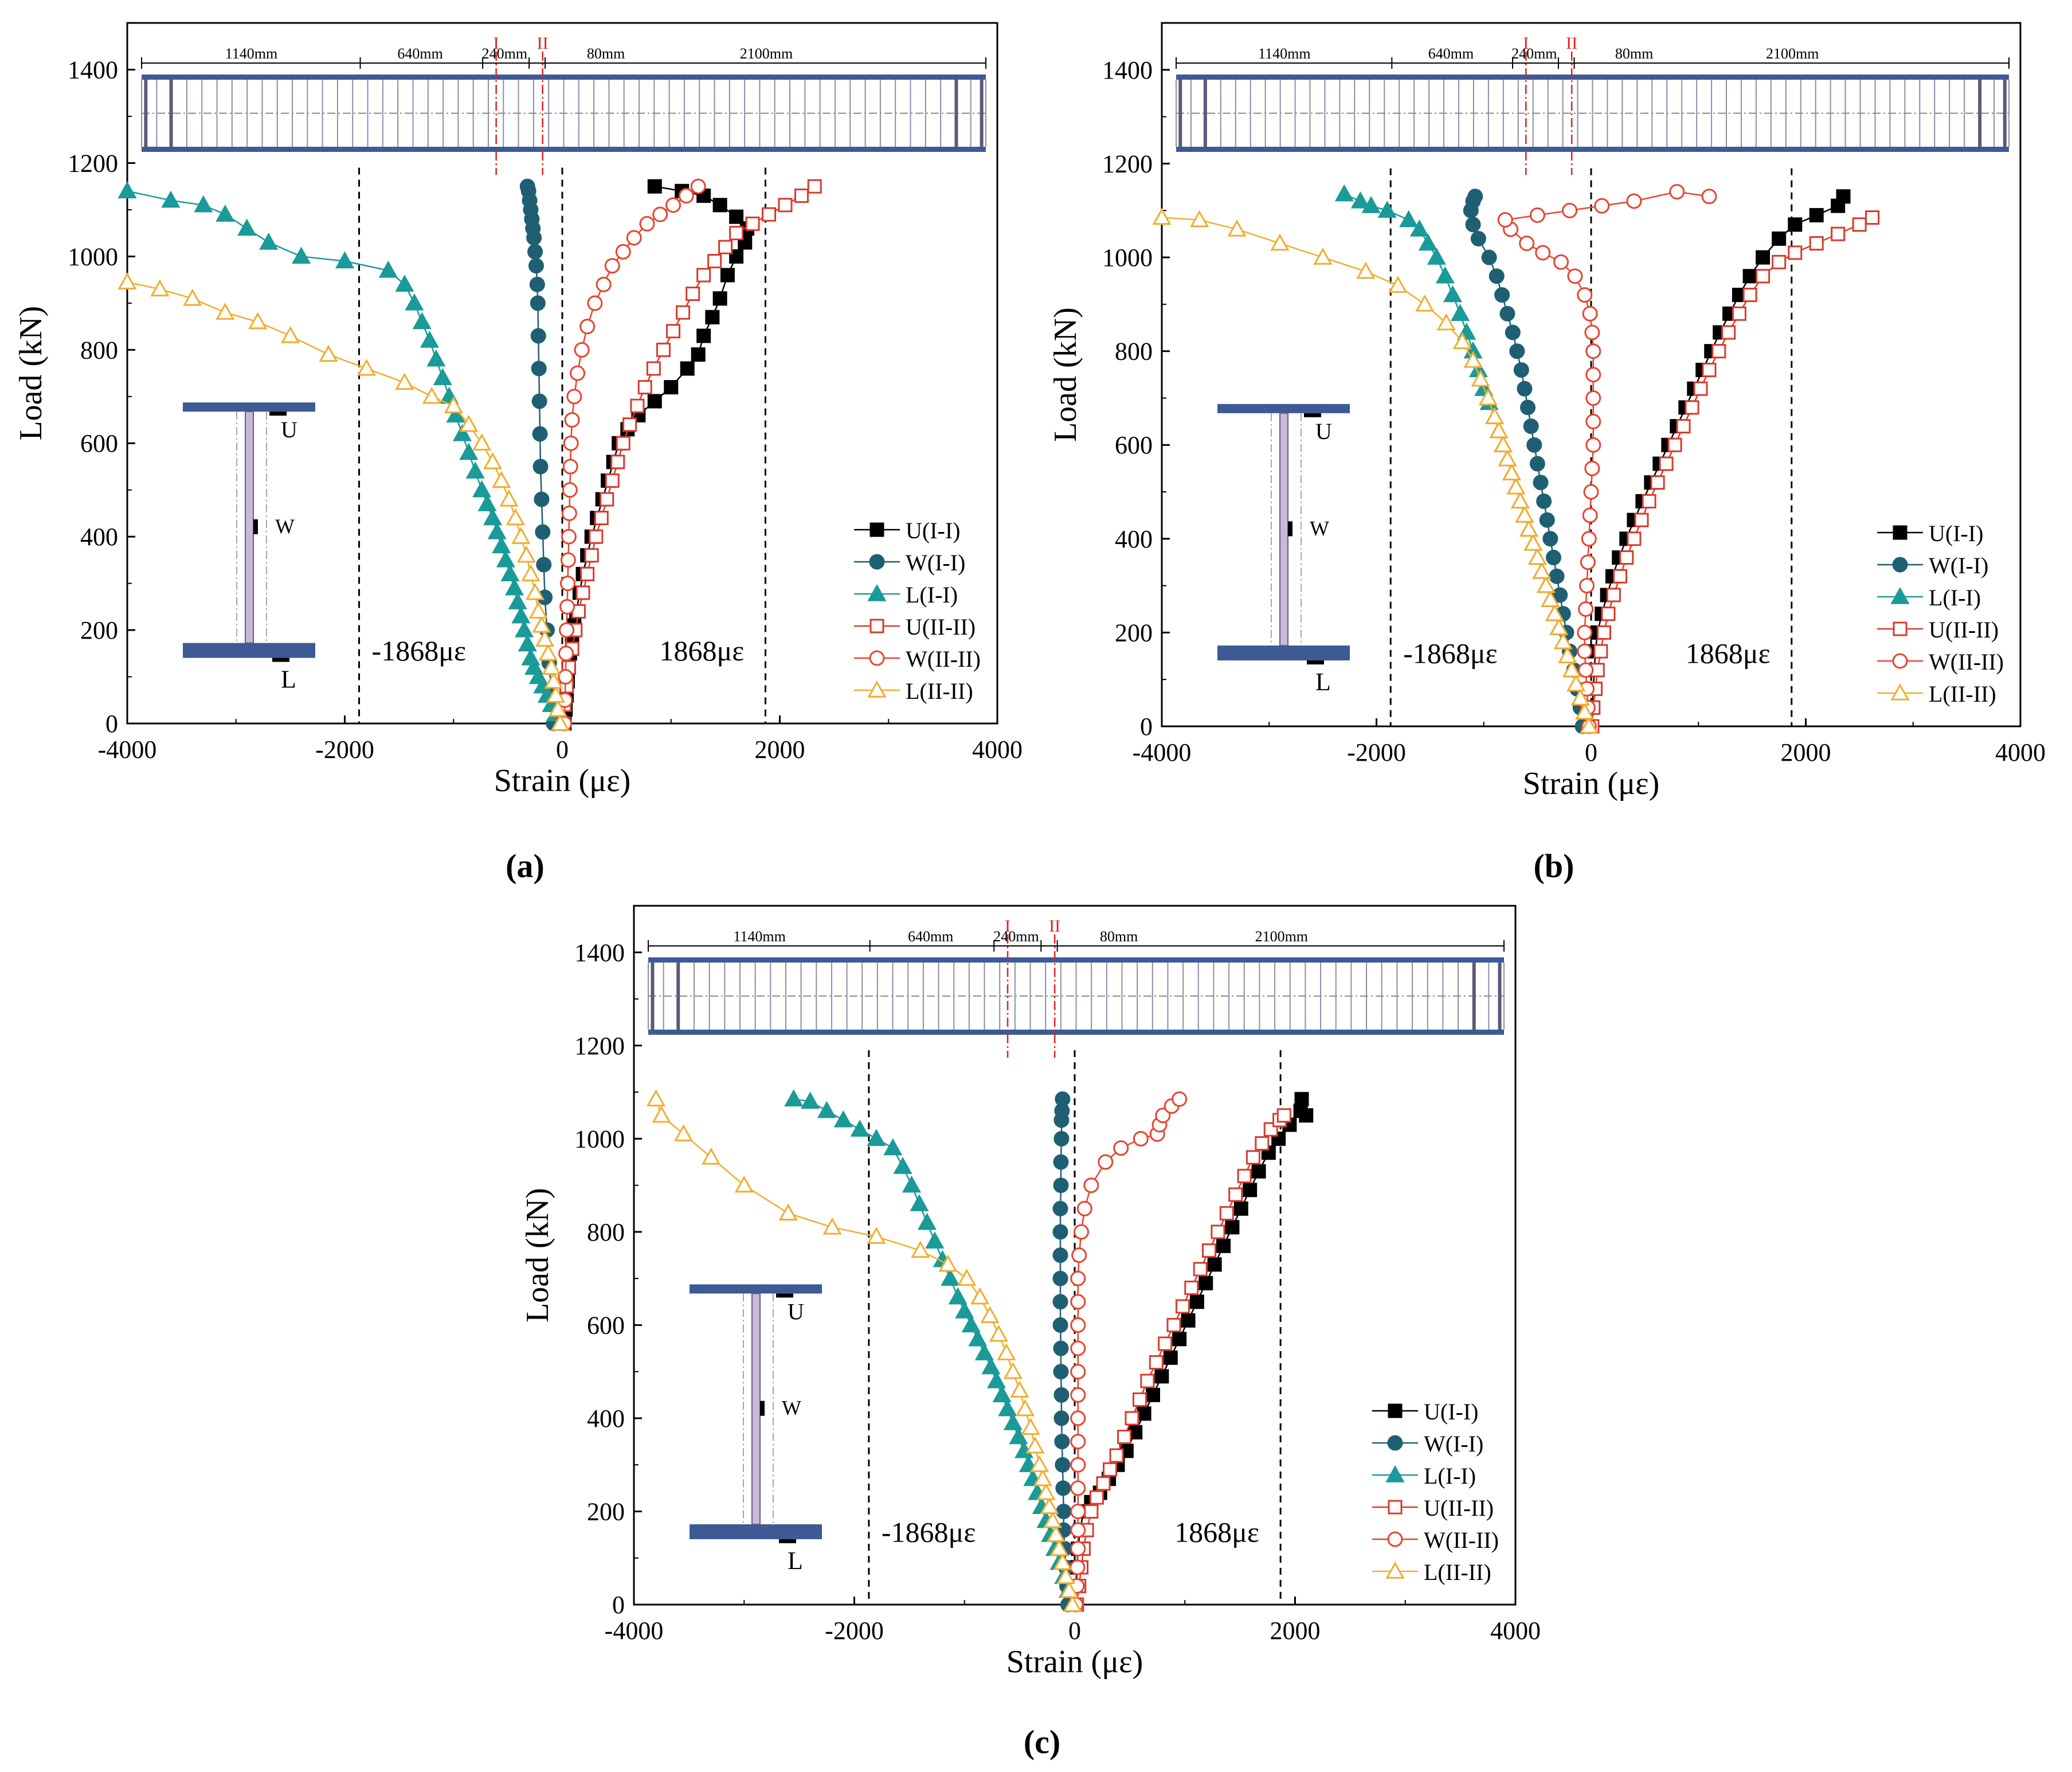 The image size is (2072, 1772). What do you see at coordinates (1451, 1412) in the screenshot?
I see `legend-label: U(I-I)` at bounding box center [1451, 1412].